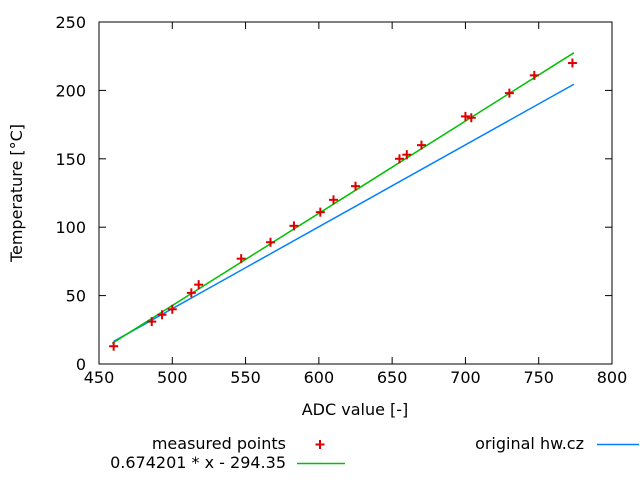  I want to click on y-tick-label: 200, so click(70, 90).